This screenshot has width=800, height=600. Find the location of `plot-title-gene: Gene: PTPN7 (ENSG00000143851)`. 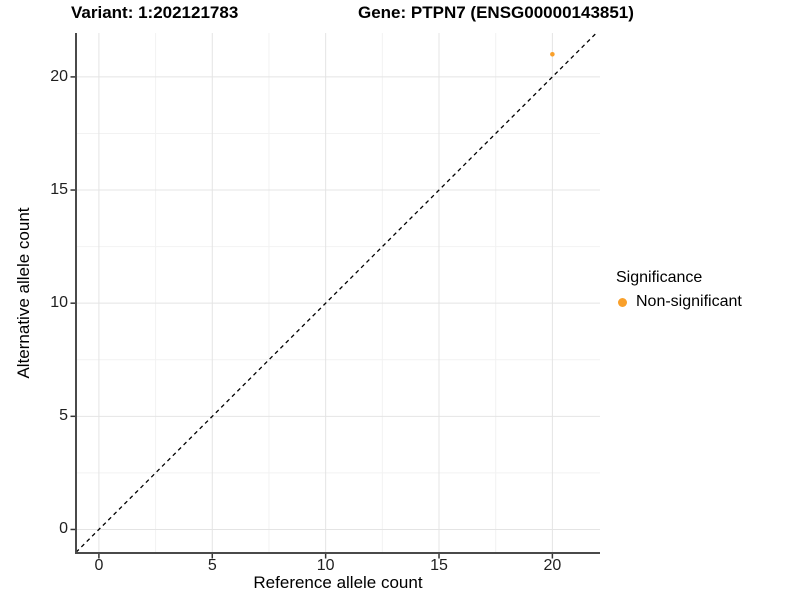

plot-title-gene: Gene: PTPN7 (ENSG00000143851) is located at coordinates (496, 12).